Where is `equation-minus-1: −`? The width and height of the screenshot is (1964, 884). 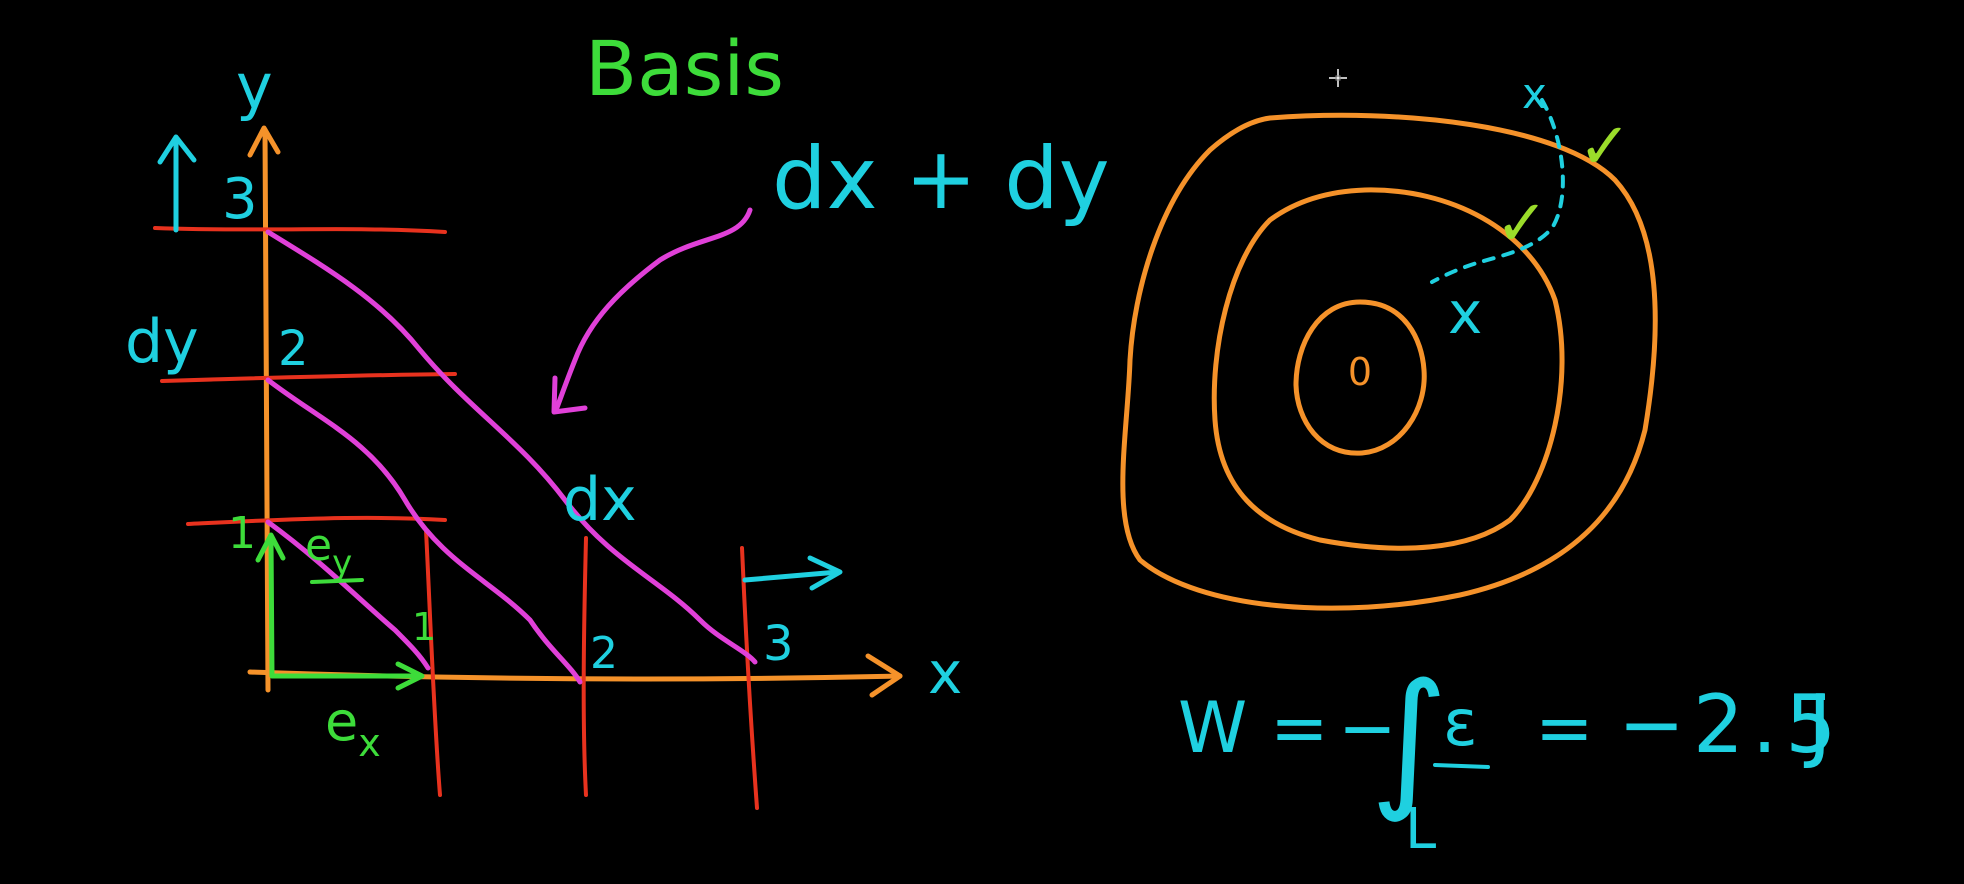 equation-minus-1: − is located at coordinates (1367, 728).